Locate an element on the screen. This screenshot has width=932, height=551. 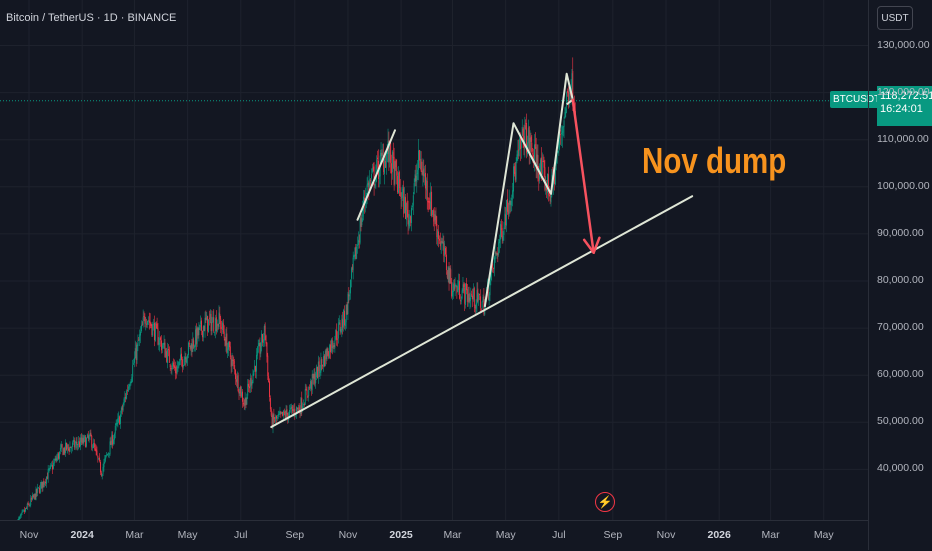
annotation-text: Nov dump is located at coordinates (714, 160).